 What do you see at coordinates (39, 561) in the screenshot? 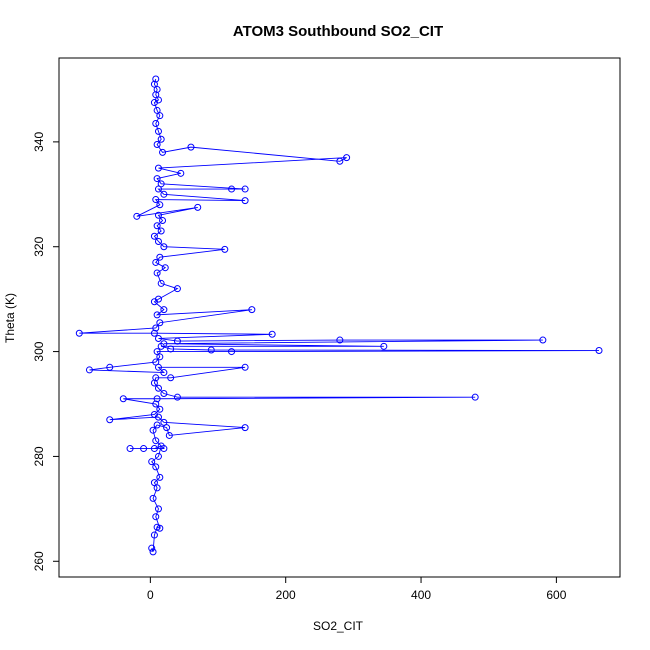
I see `y-tick-label: 260` at bounding box center [39, 561].